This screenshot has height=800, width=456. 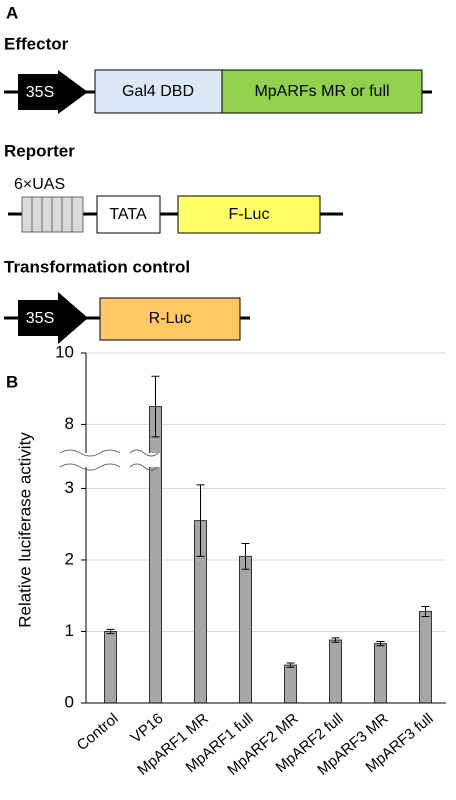 I want to click on panel-label: A, so click(x=12, y=12).